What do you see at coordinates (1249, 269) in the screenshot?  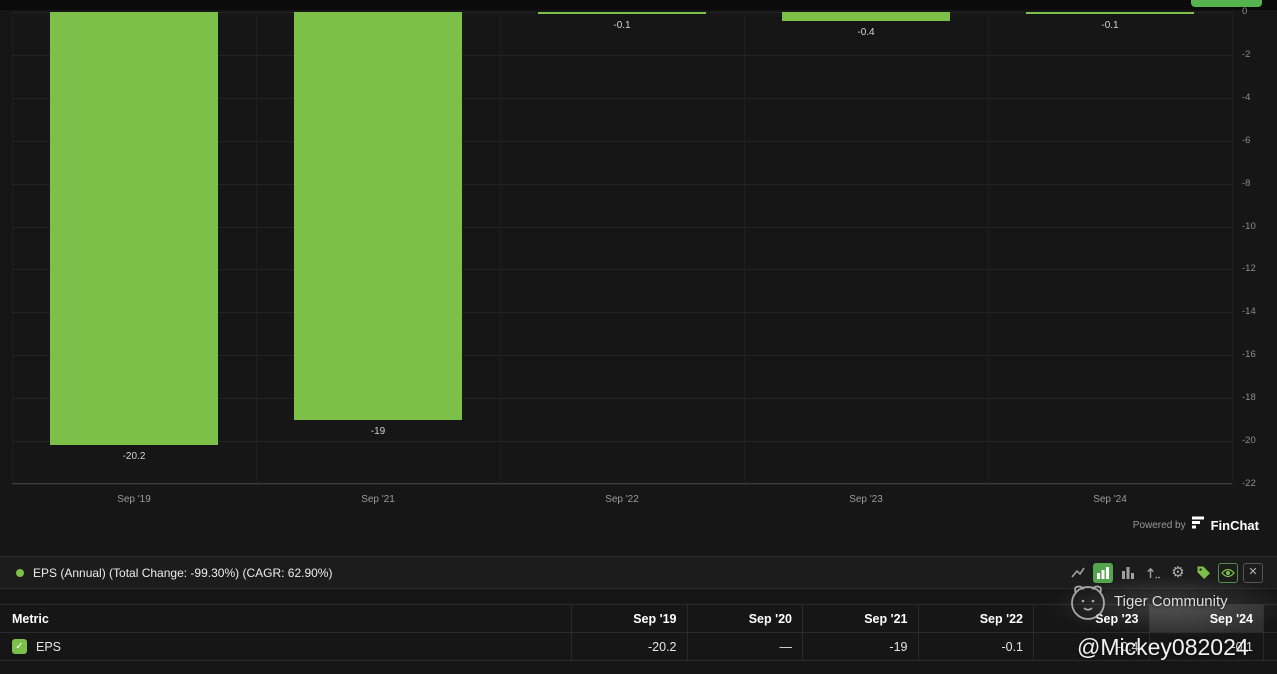 I see `y-tick-label: -12` at bounding box center [1249, 269].